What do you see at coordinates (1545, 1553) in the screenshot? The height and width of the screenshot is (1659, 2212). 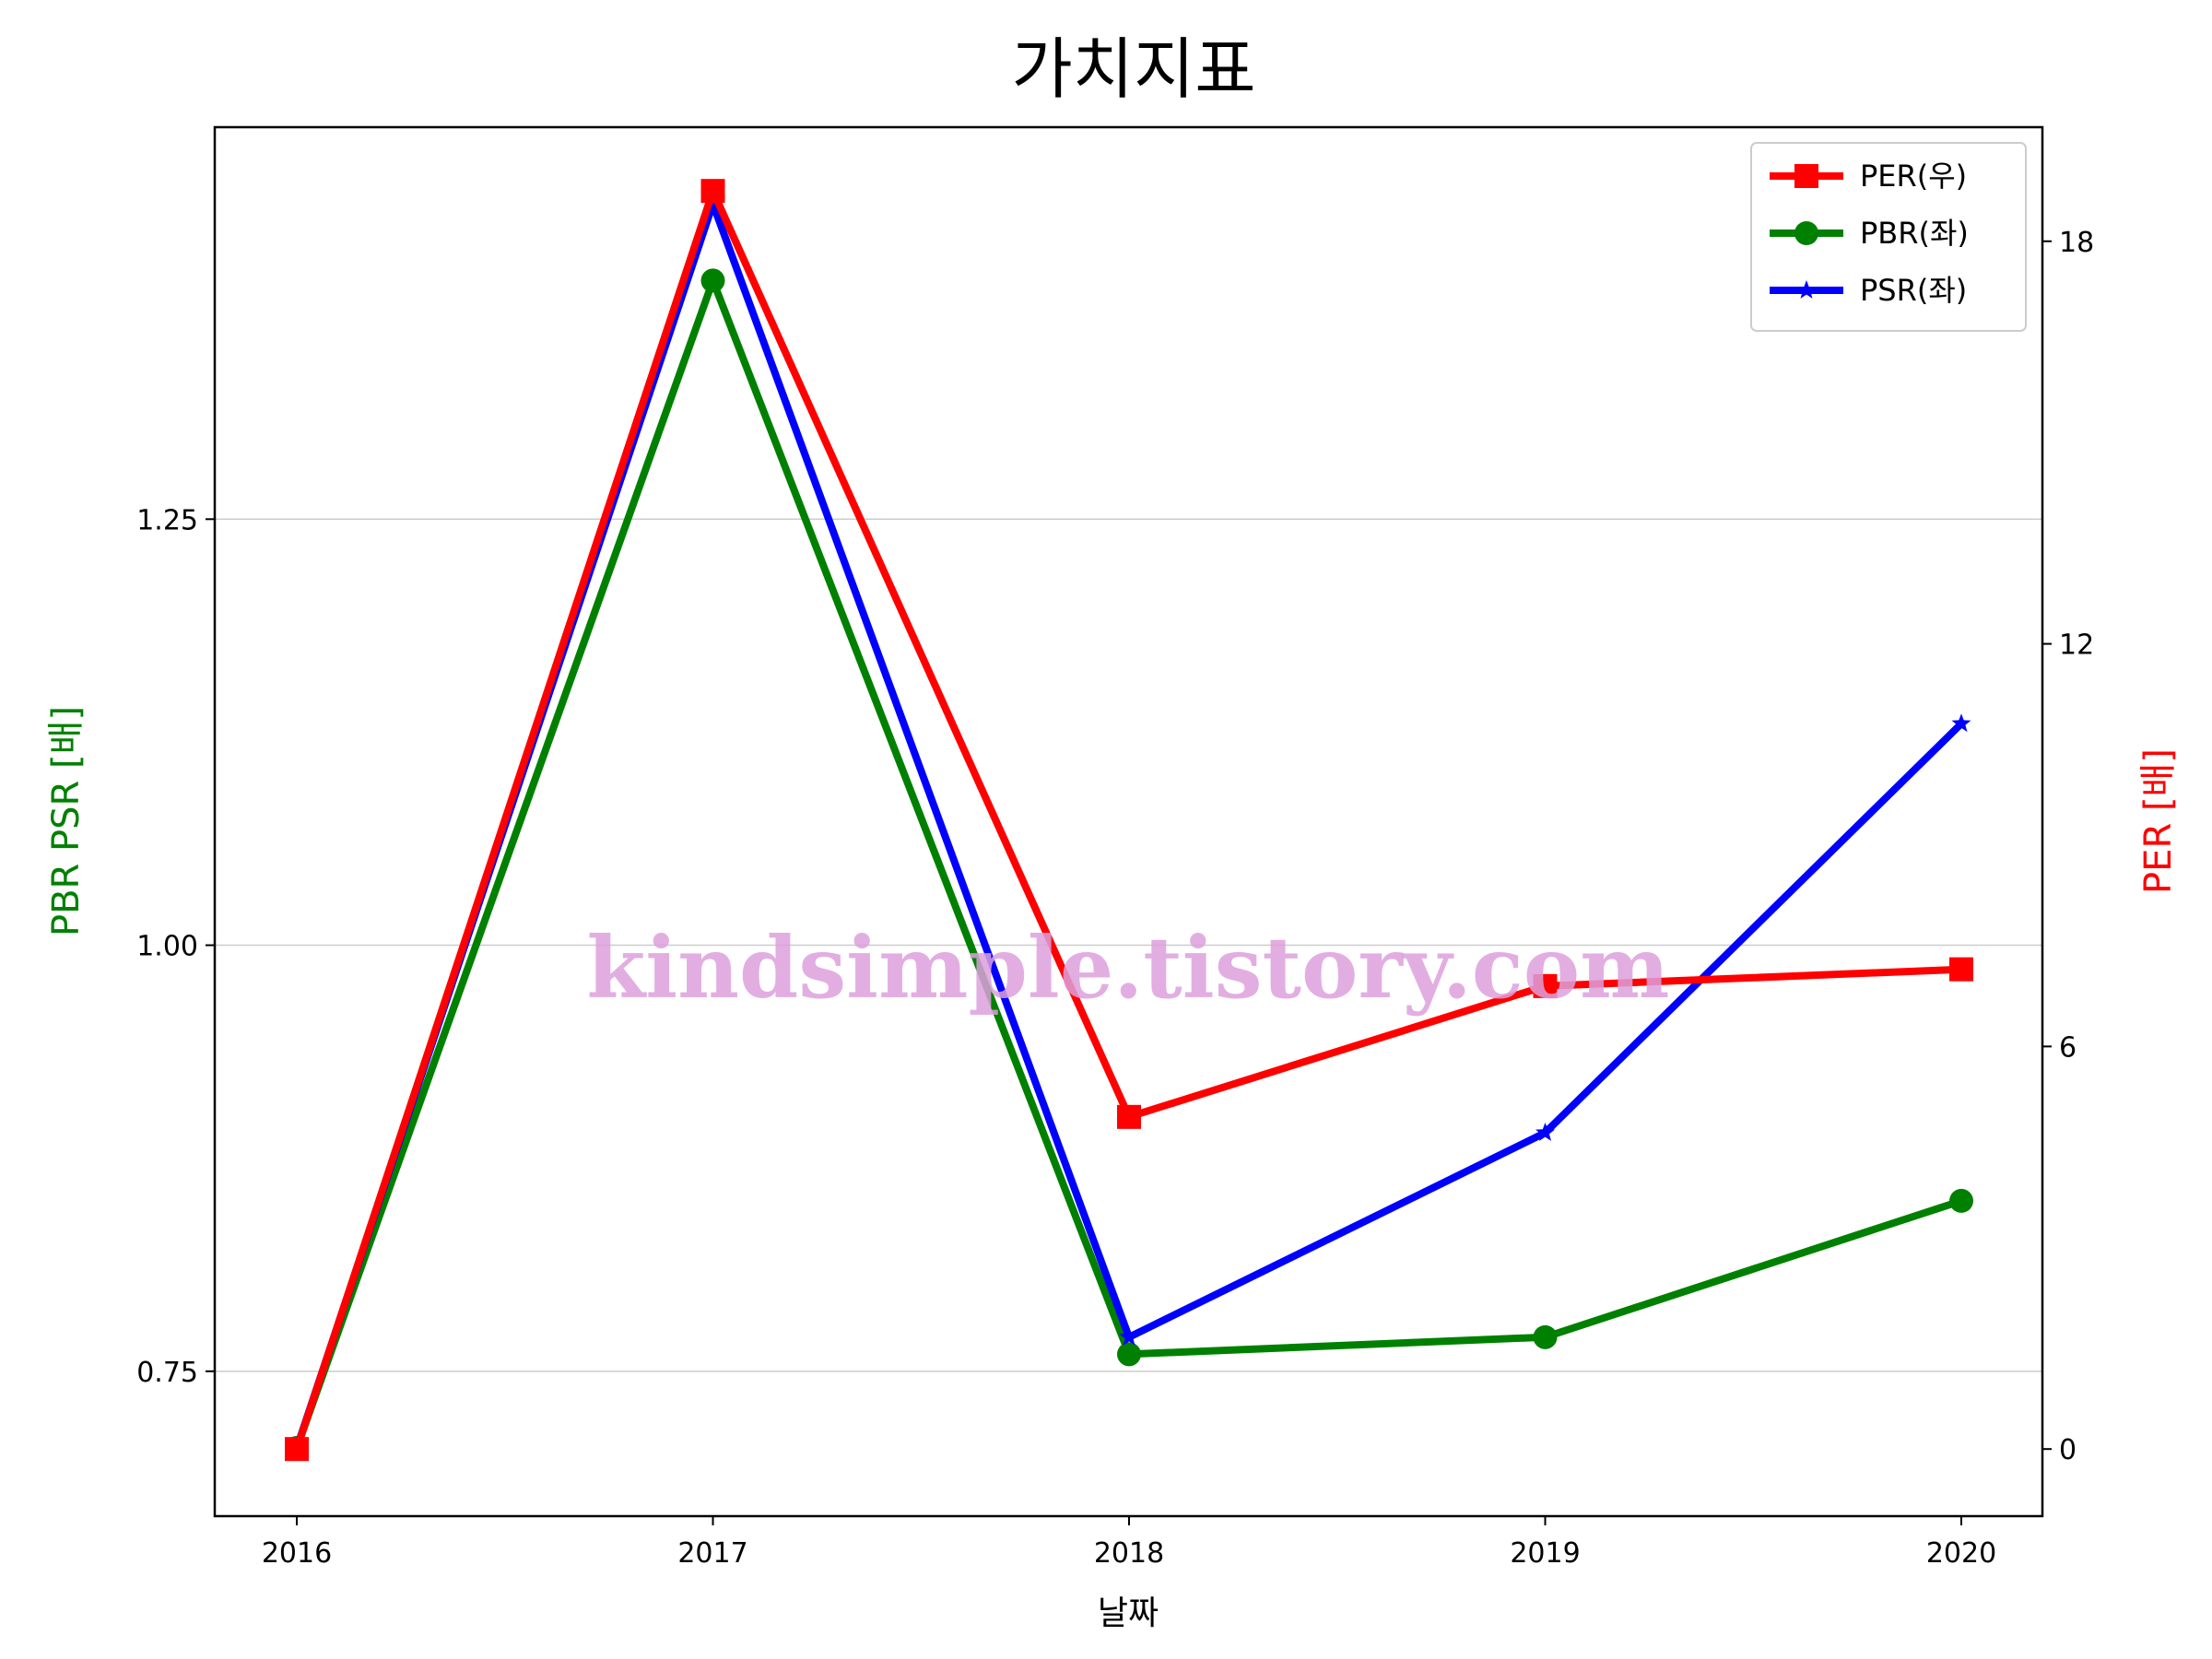 I see `x-tick-label: 2019` at bounding box center [1545, 1553].